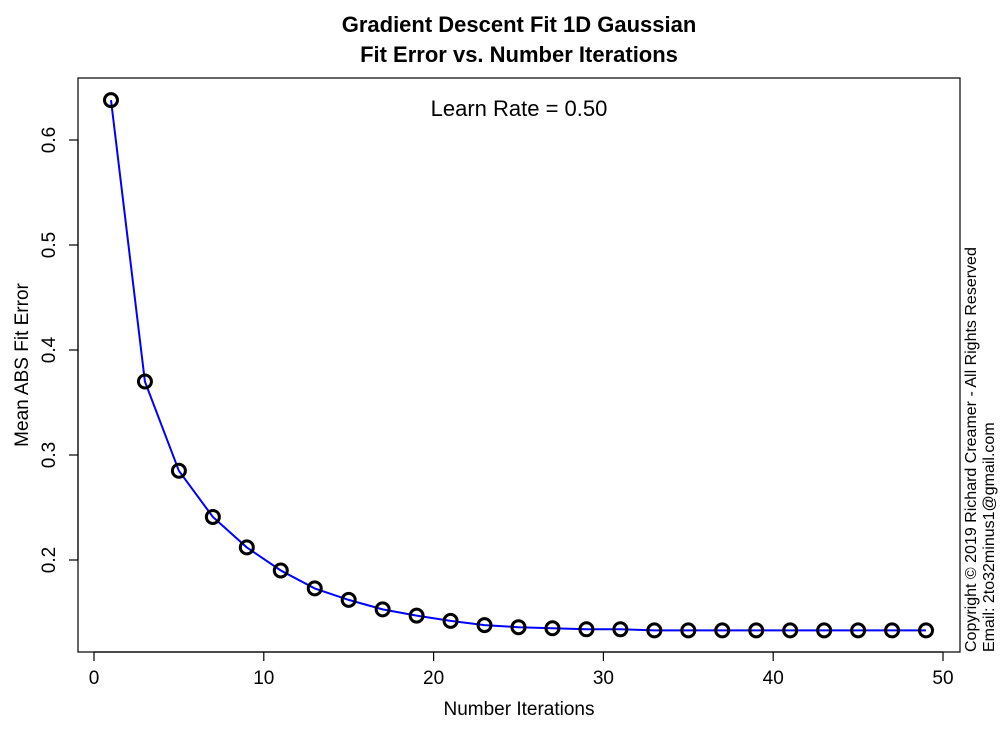 The height and width of the screenshot is (750, 1000). I want to click on x-axis-label: Number Iterations, so click(518, 709).